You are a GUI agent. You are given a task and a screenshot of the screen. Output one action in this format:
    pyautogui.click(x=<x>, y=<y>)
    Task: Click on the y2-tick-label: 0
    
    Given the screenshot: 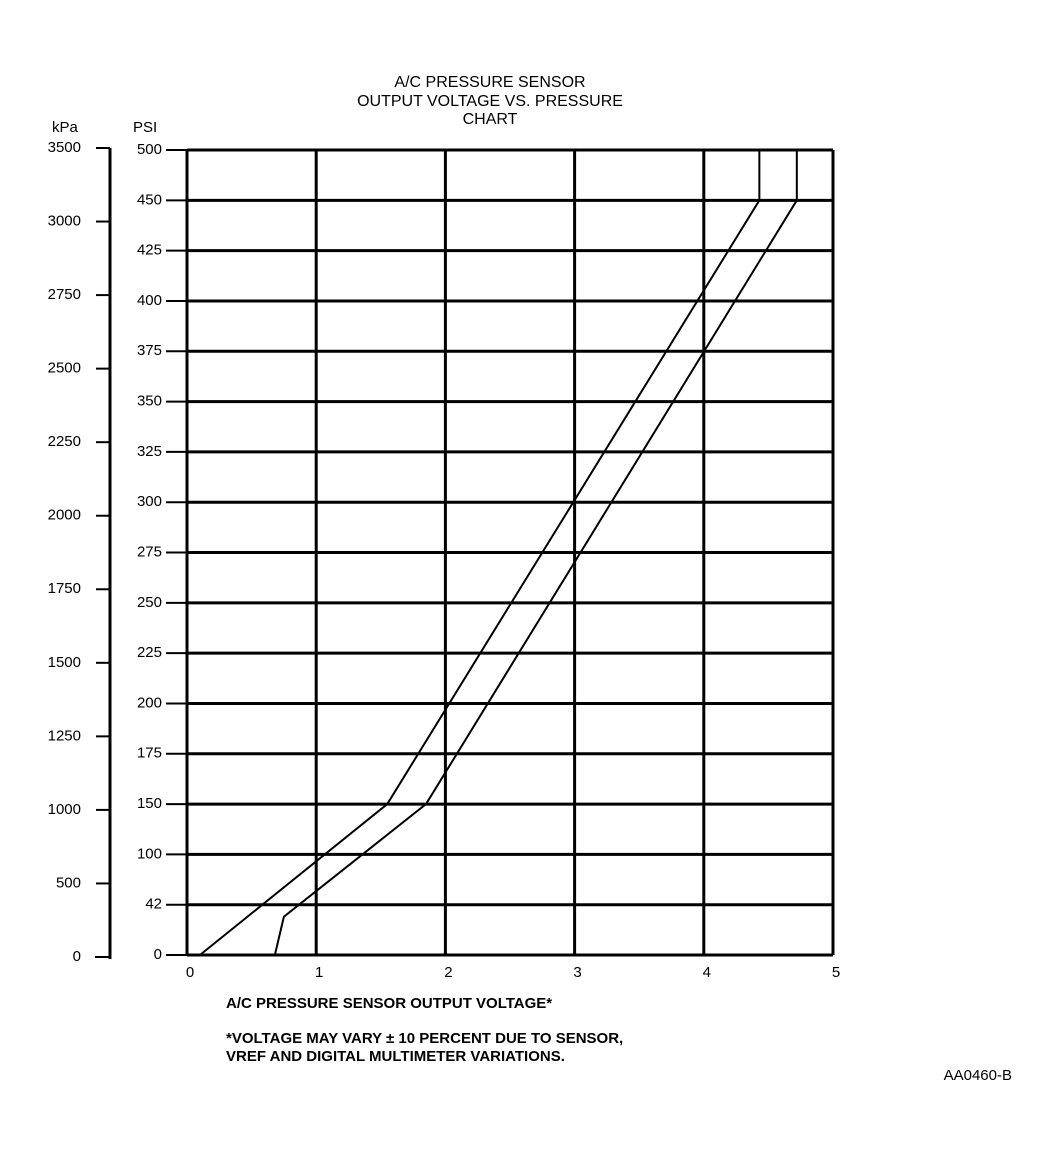 What is the action you would take?
    pyautogui.click(x=77, y=956)
    